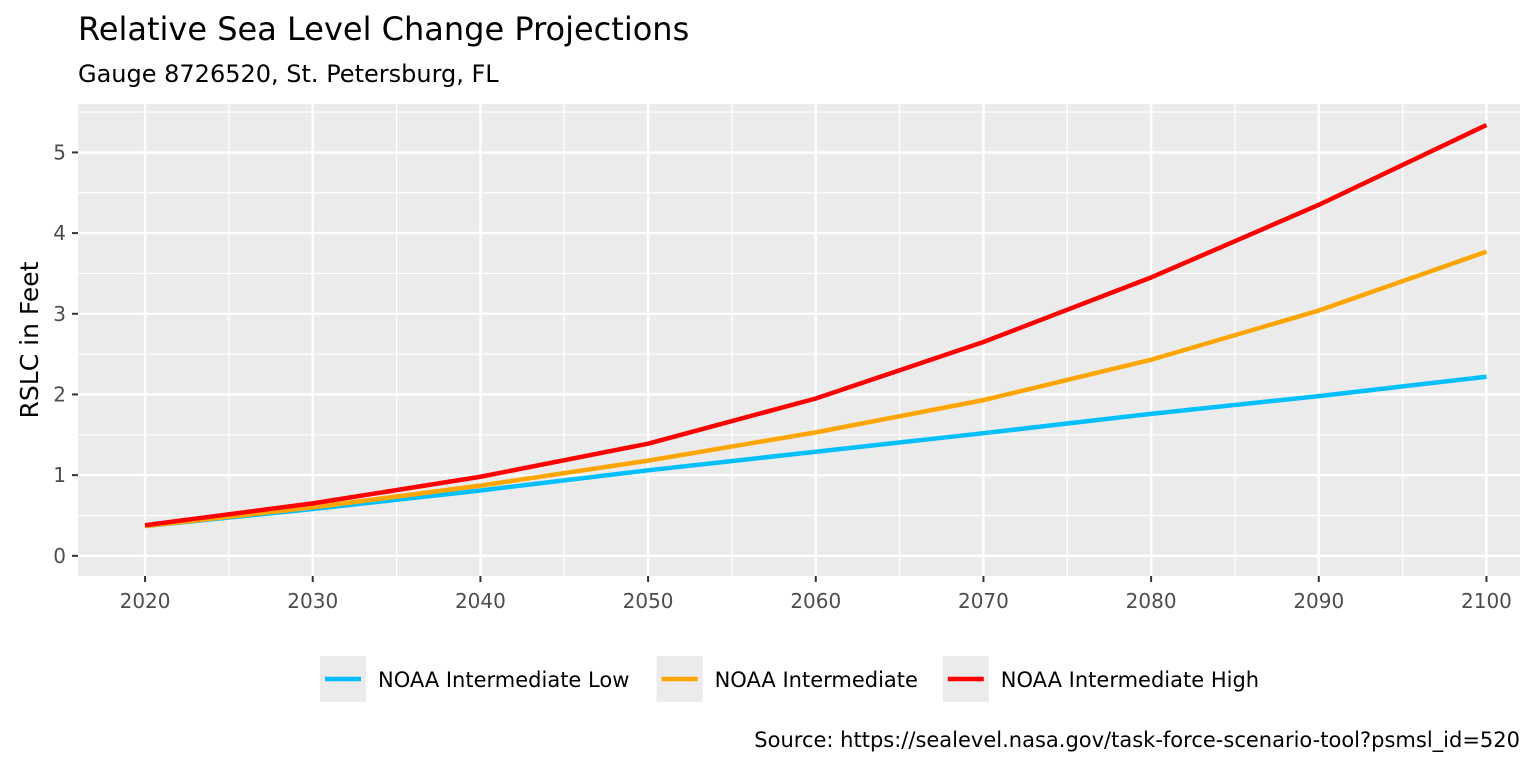 The width and height of the screenshot is (1536, 768). I want to click on y-tick-label: 4, so click(59, 233).